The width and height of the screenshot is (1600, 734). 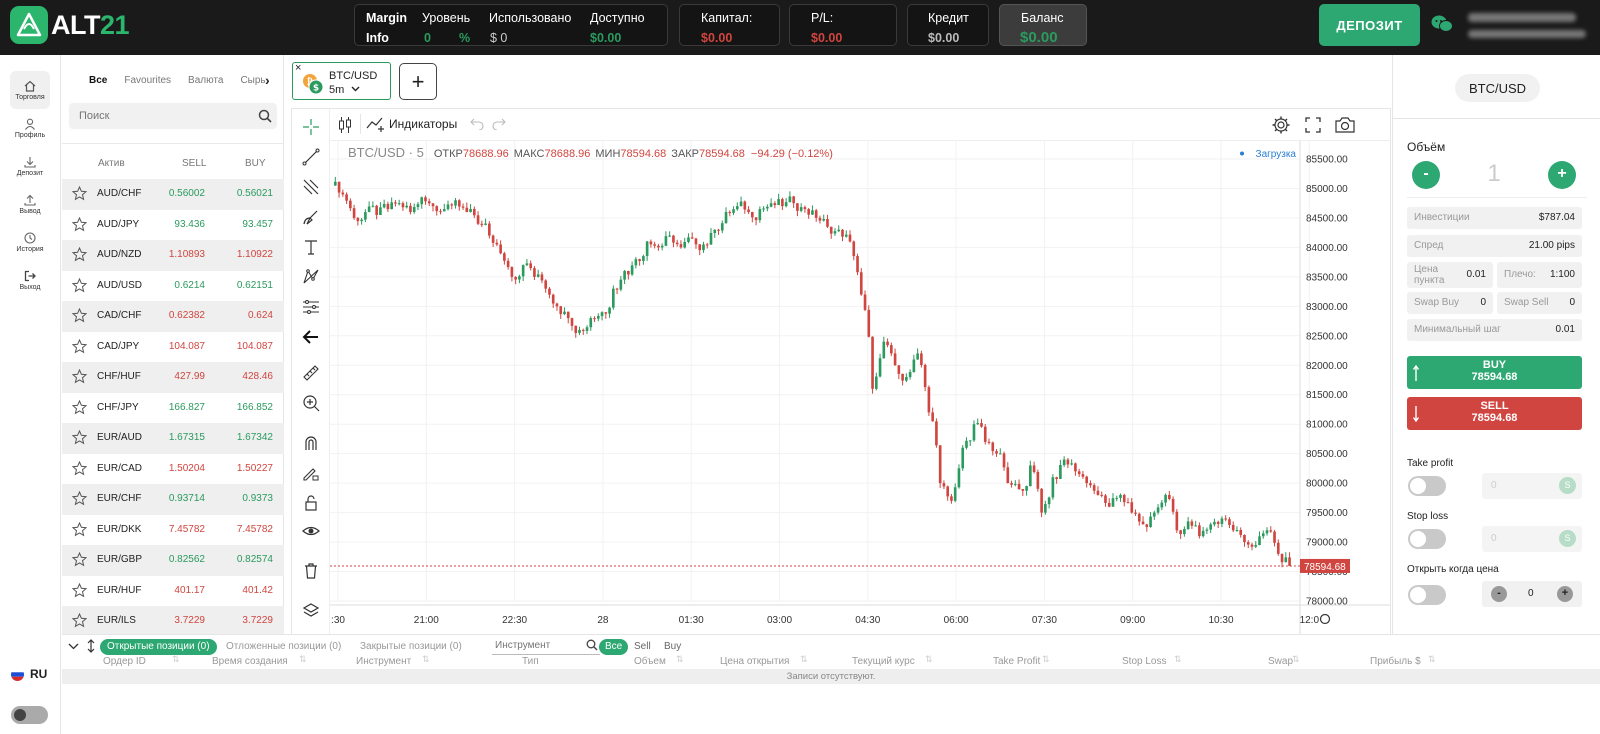 What do you see at coordinates (1325, 619) in the screenshot?
I see `time-axis-settings-icon` at bounding box center [1325, 619].